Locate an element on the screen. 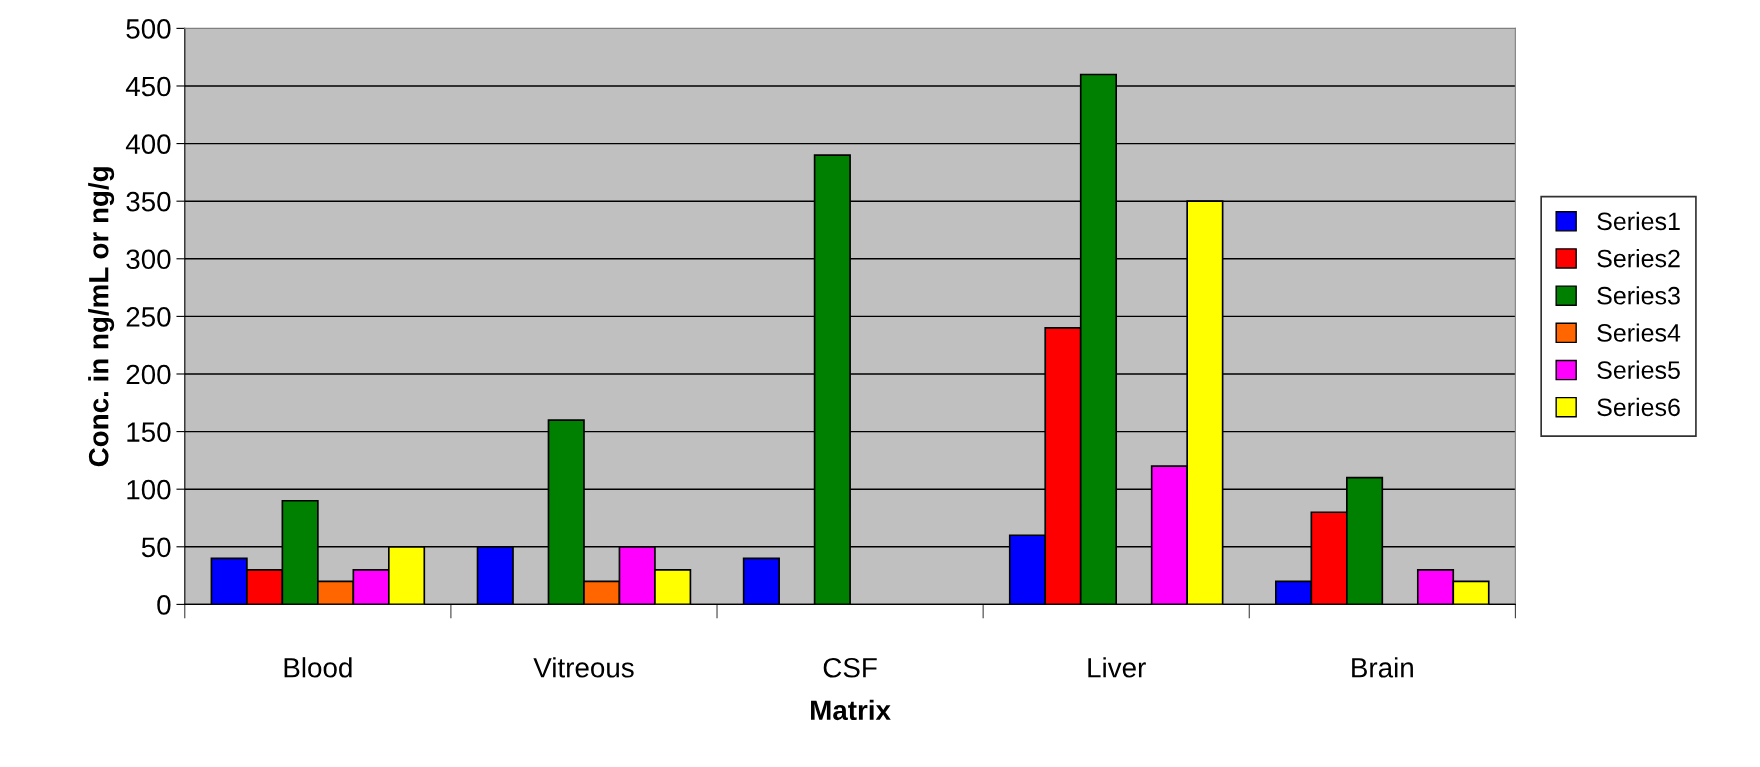 The width and height of the screenshot is (1760, 767). y-tick-label: 450 is located at coordinates (148, 86).